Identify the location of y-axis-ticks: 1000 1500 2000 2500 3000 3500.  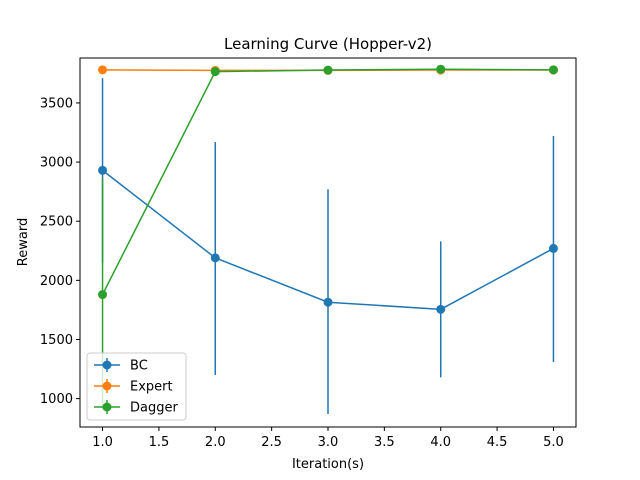
(60, 251).